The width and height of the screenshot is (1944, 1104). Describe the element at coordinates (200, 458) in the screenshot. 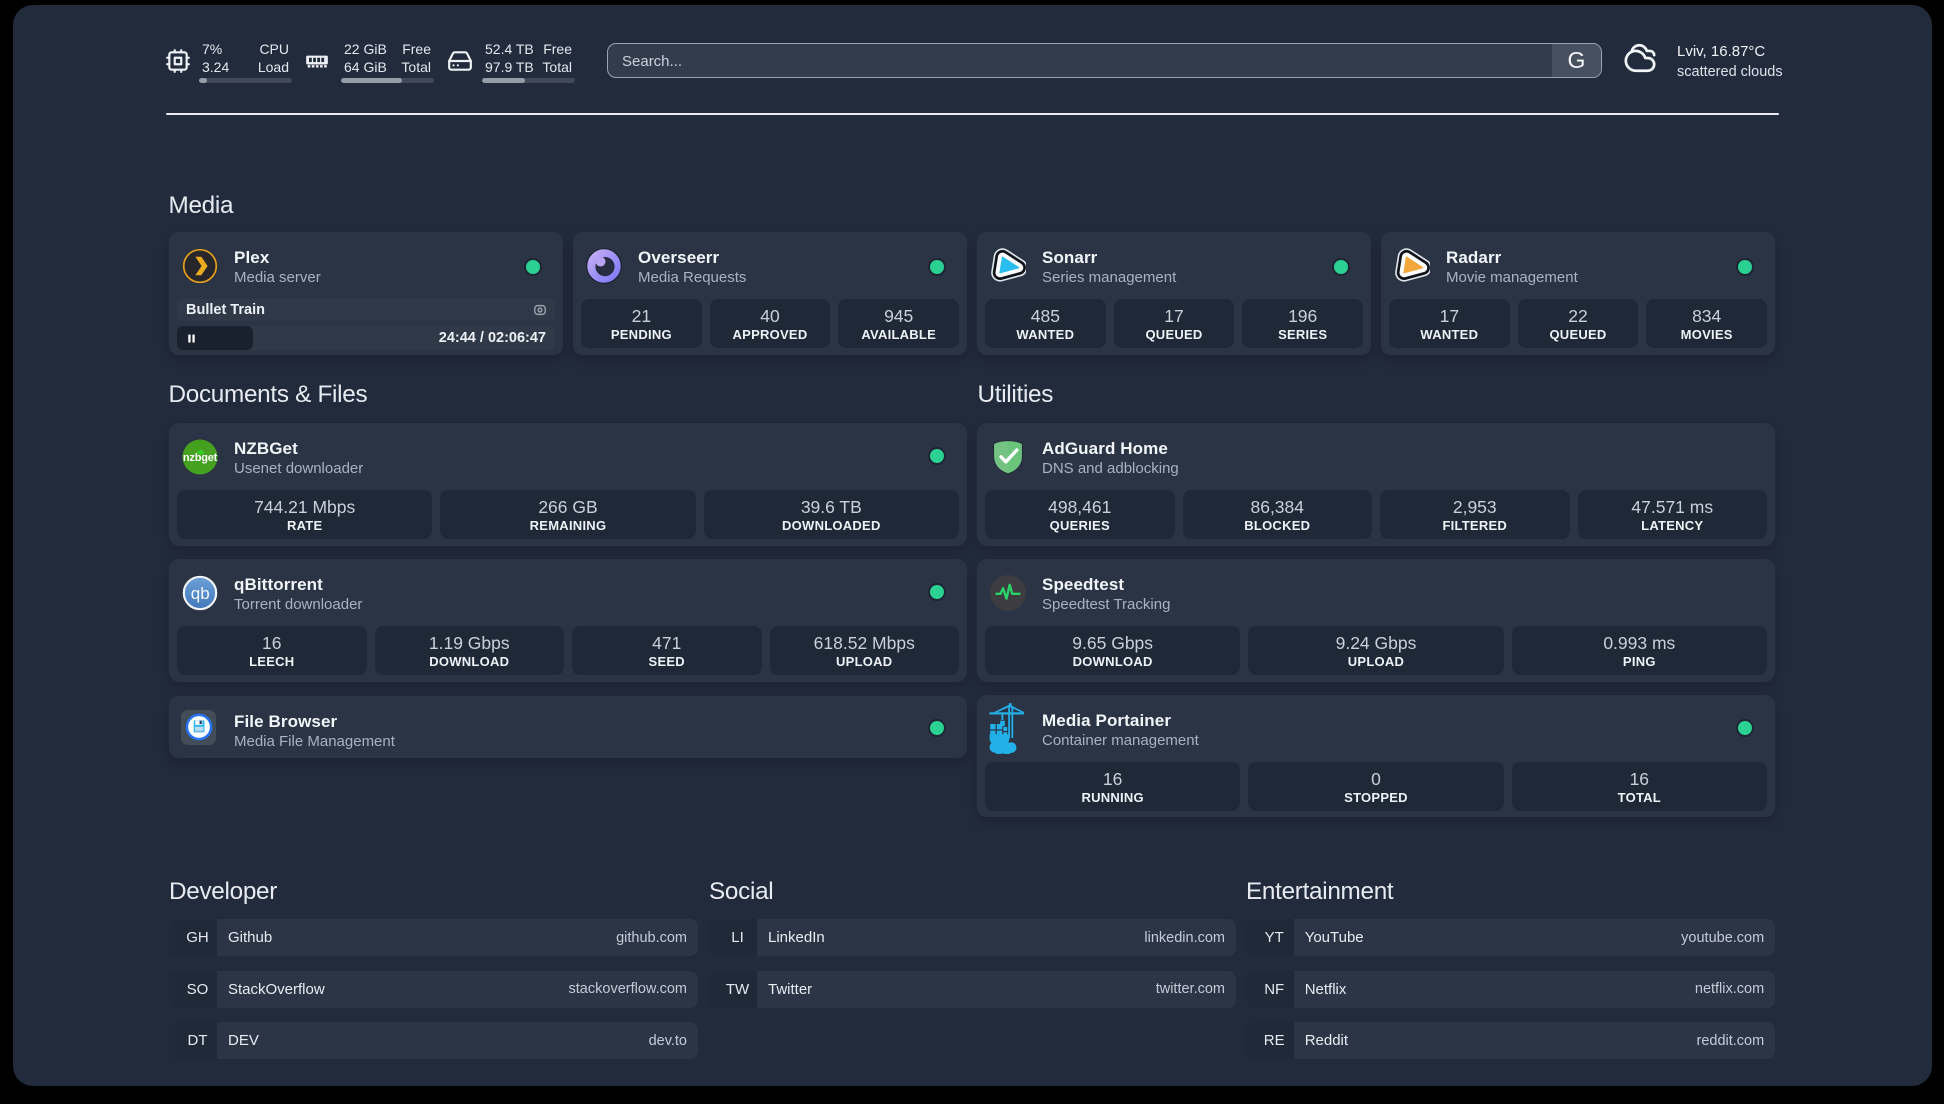

I see `svg-text: nzbget` at that location.